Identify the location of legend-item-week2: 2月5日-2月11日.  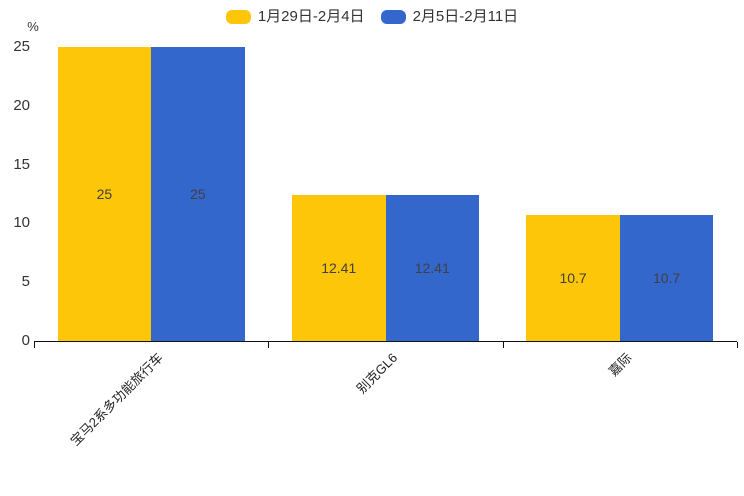
(449, 17).